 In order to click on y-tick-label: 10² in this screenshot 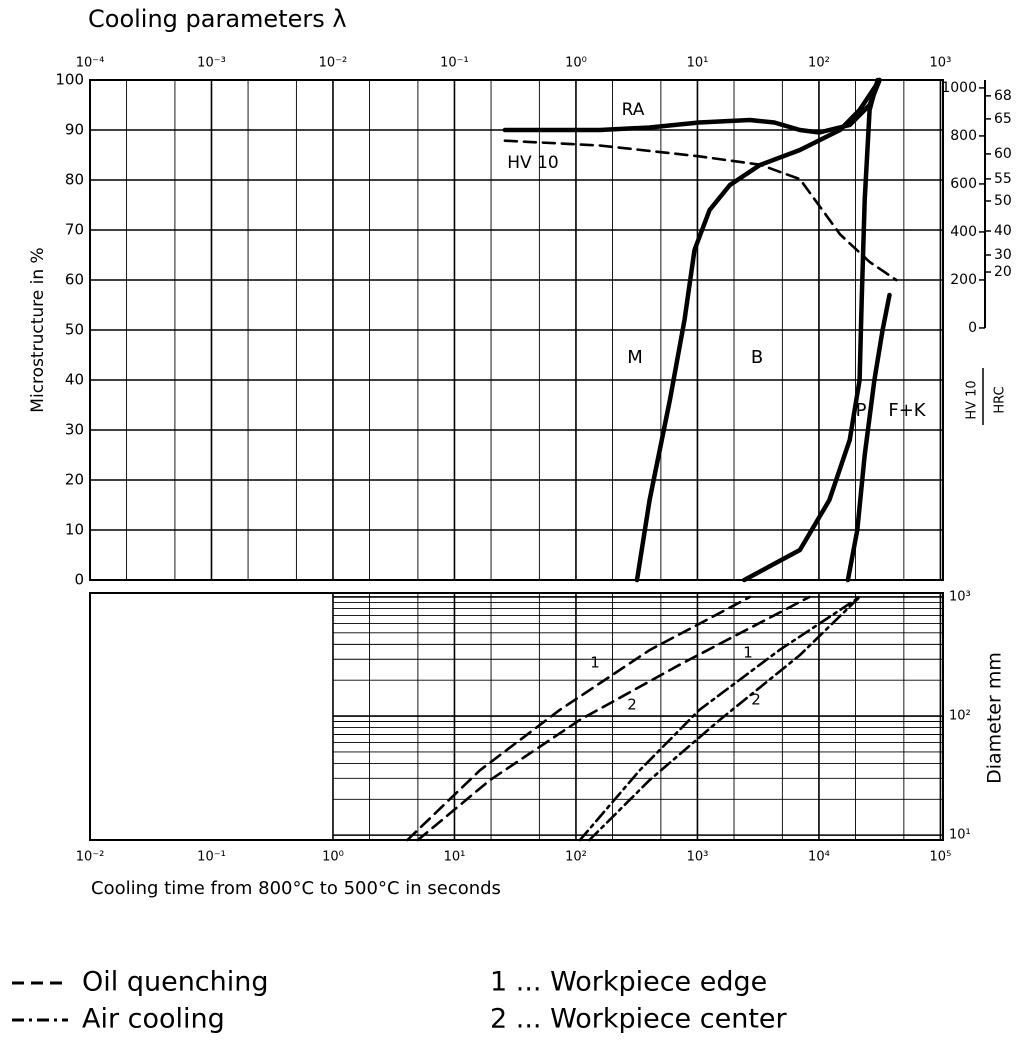, I will do `click(960, 716)`.